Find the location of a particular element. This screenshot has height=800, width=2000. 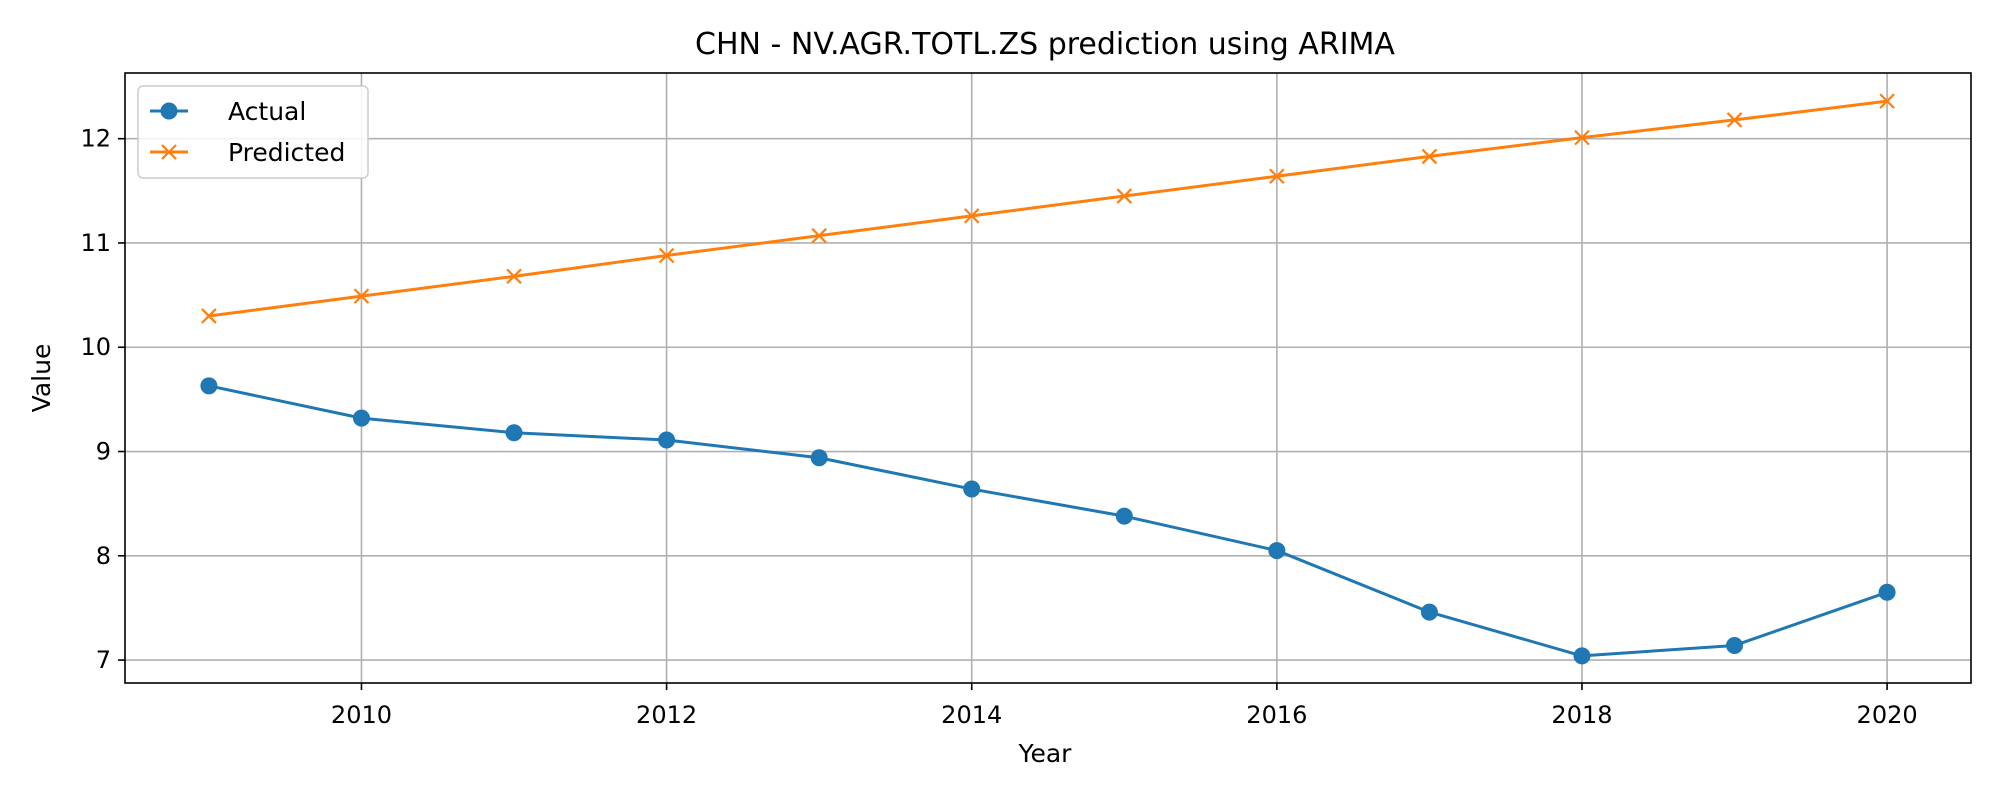

legend-marker-predicted is located at coordinates (169, 152).